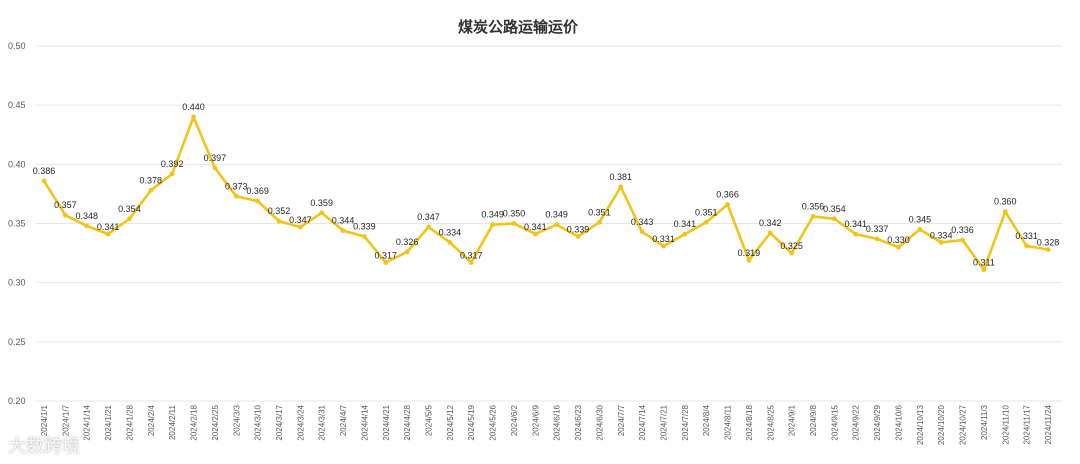 The image size is (1080, 464). What do you see at coordinates (941, 424) in the screenshot?
I see `x-tick-label: 2024/10/20` at bounding box center [941, 424].